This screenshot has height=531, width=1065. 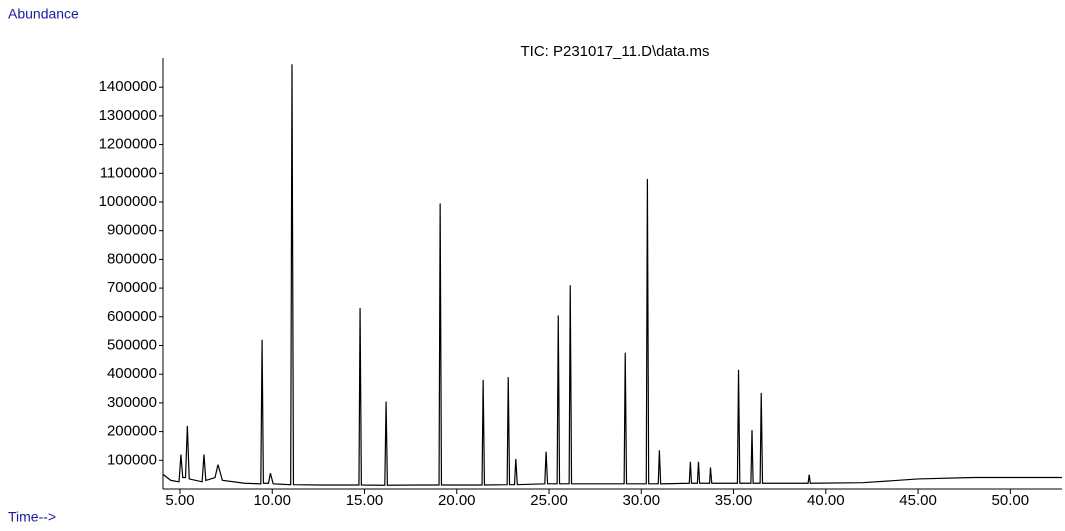 What do you see at coordinates (132, 287) in the screenshot?
I see `y-tick-label: 700000` at bounding box center [132, 287].